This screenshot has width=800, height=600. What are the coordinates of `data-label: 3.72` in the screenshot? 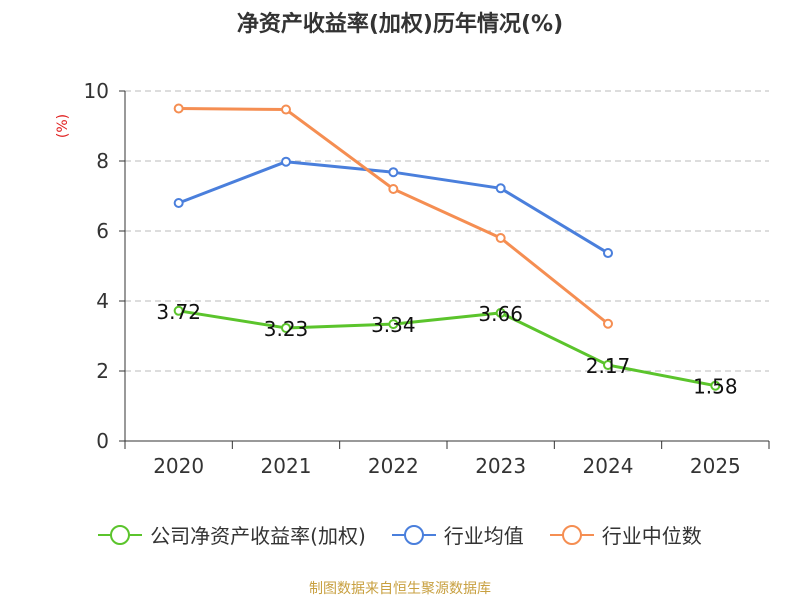 It's located at (178, 312).